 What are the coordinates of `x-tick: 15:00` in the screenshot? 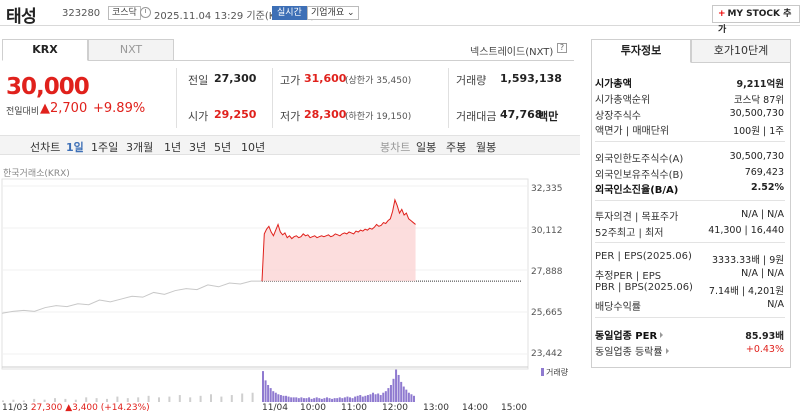 It's located at (514, 408).